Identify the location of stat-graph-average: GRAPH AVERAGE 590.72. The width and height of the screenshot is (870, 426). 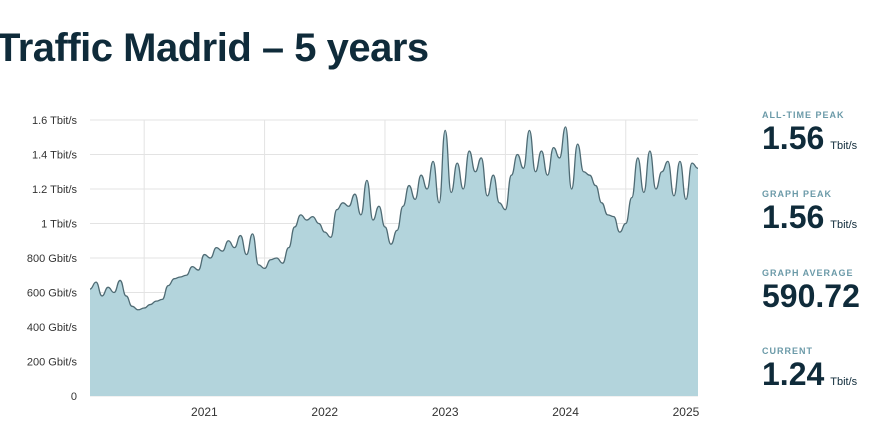
(814, 295).